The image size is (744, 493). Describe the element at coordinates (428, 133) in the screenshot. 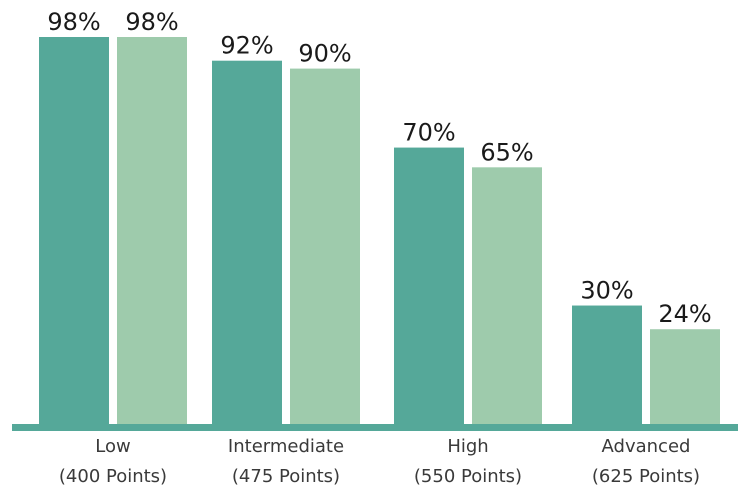

I see `value-label-2-series-0: 70%` at that location.